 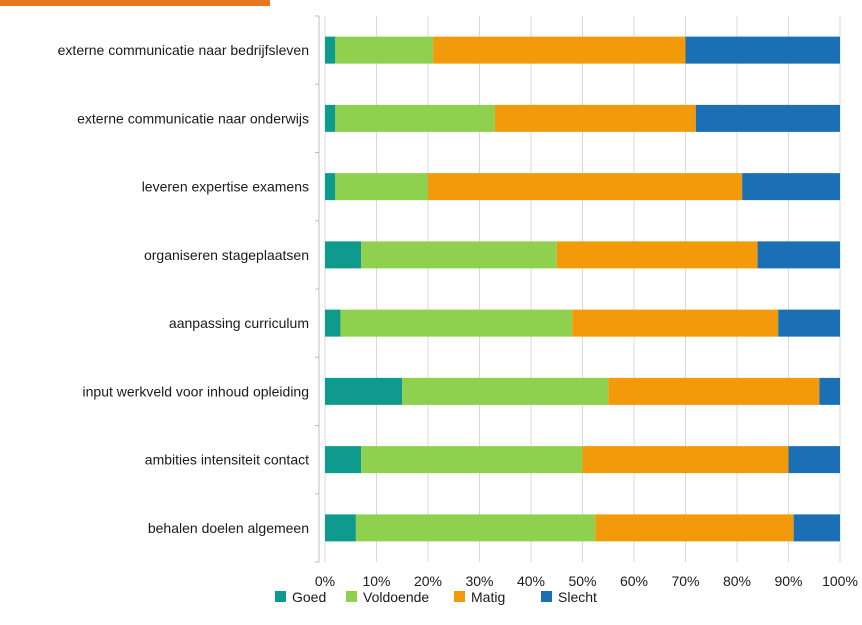 I want to click on legend-label: Goed, so click(x=309, y=597).